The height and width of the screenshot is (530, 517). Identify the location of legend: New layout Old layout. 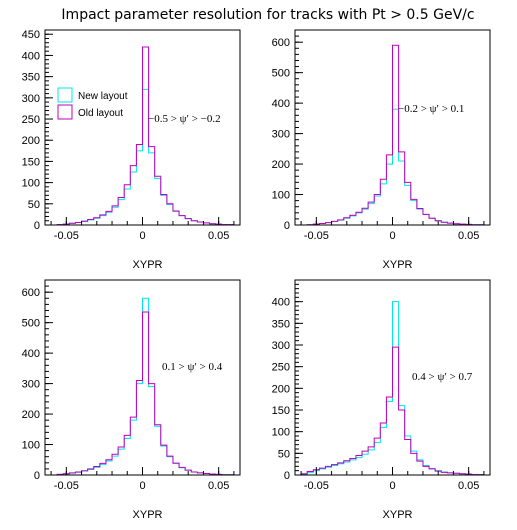
(92, 103).